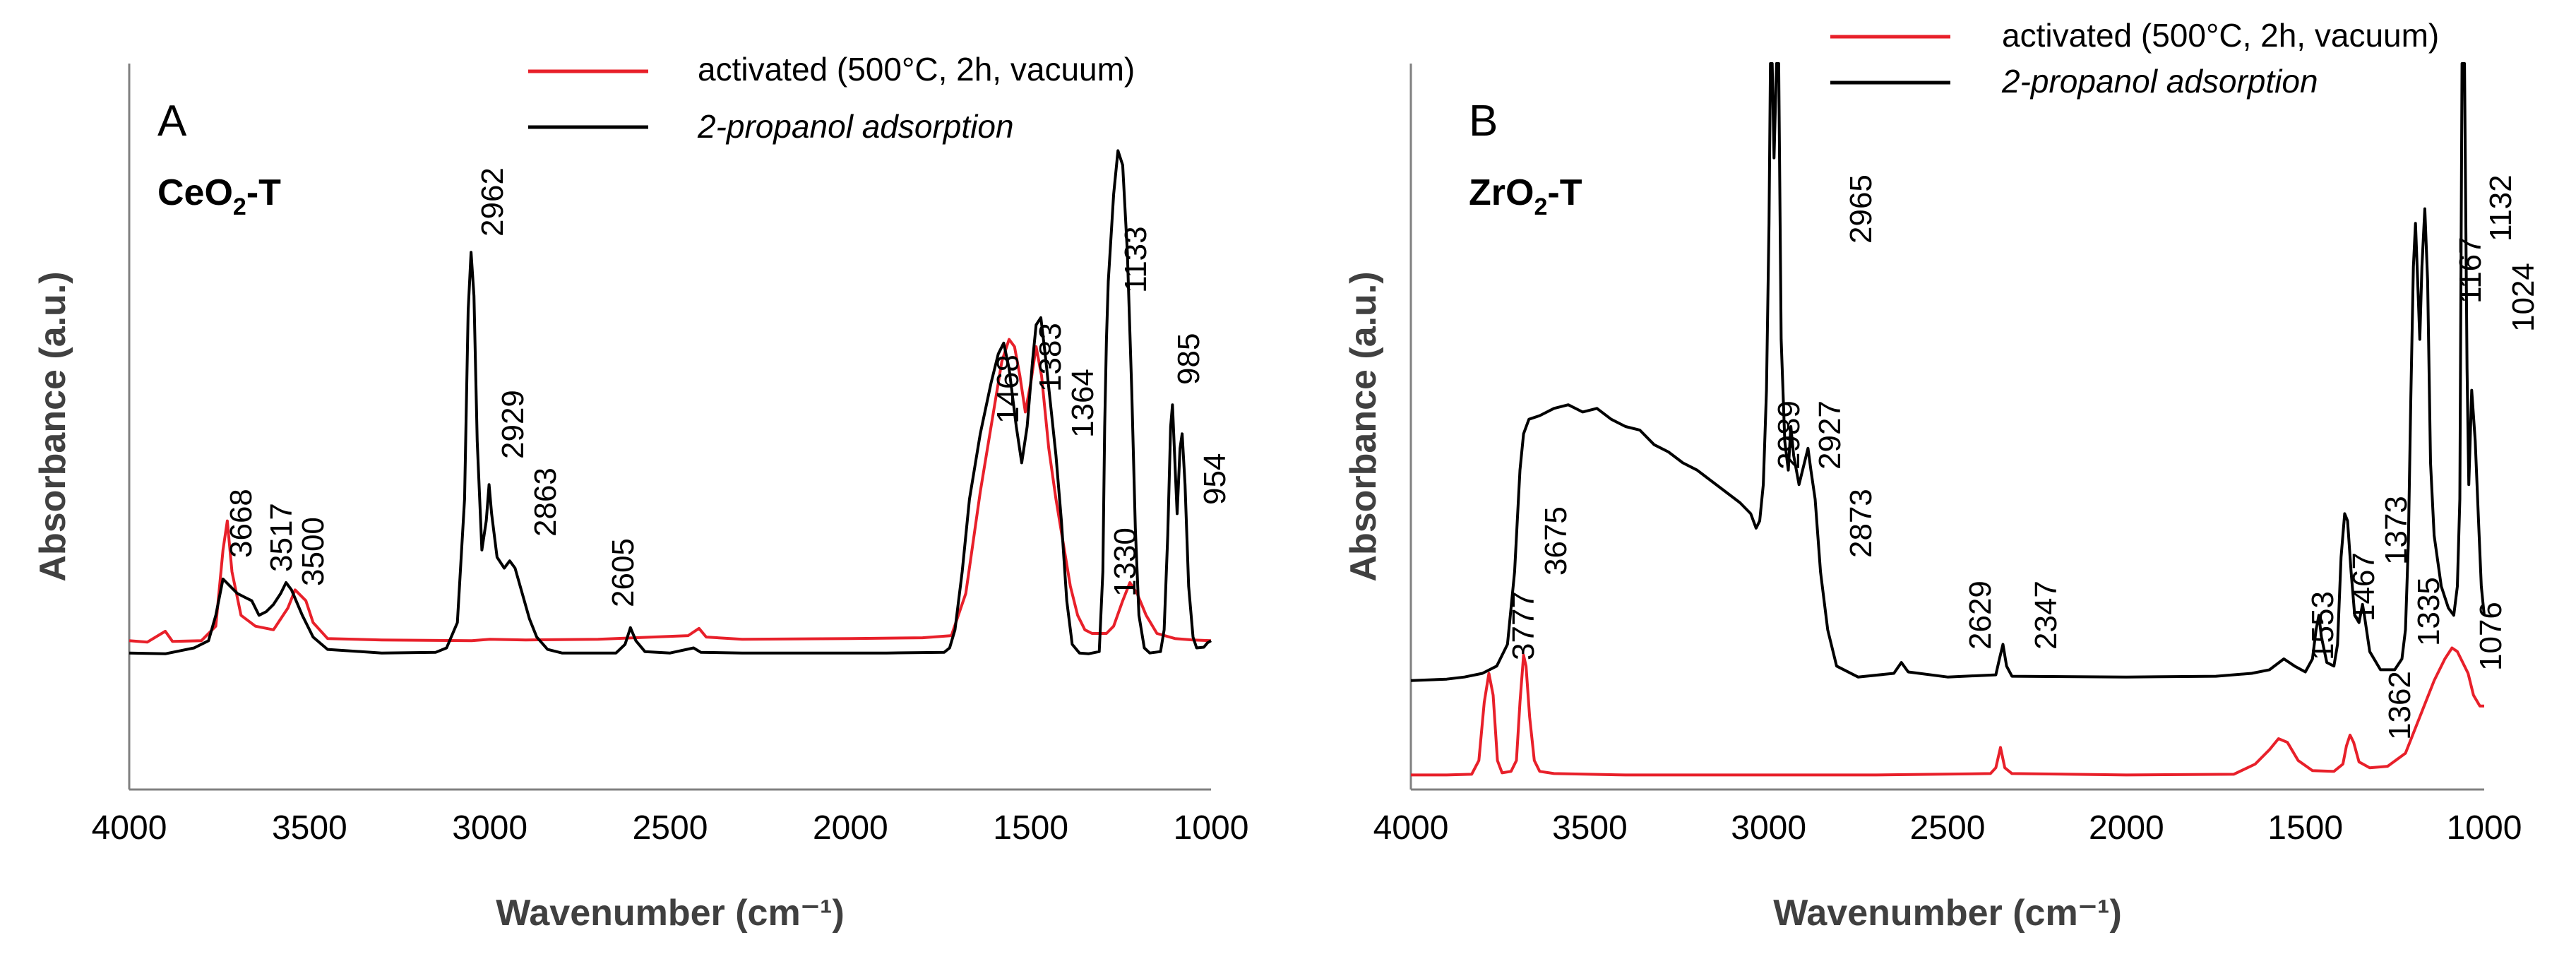 The height and width of the screenshot is (959, 2576). Describe the element at coordinates (2364, 587) in the screenshot. I see `peak-label-b-1467: 1467` at that location.